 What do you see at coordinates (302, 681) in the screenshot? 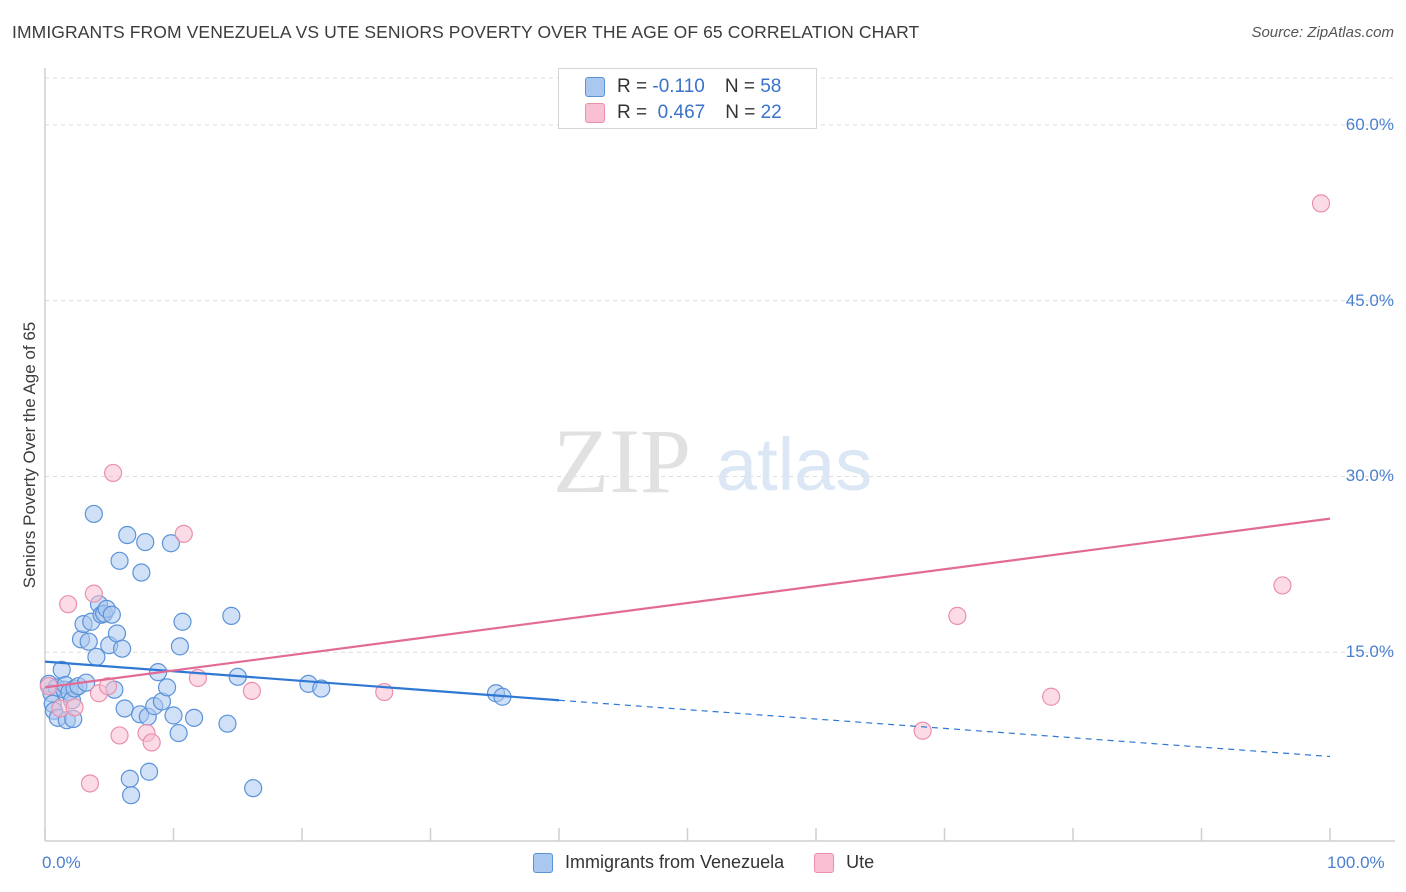
I see `trend-line-venezuela` at bounding box center [302, 681].